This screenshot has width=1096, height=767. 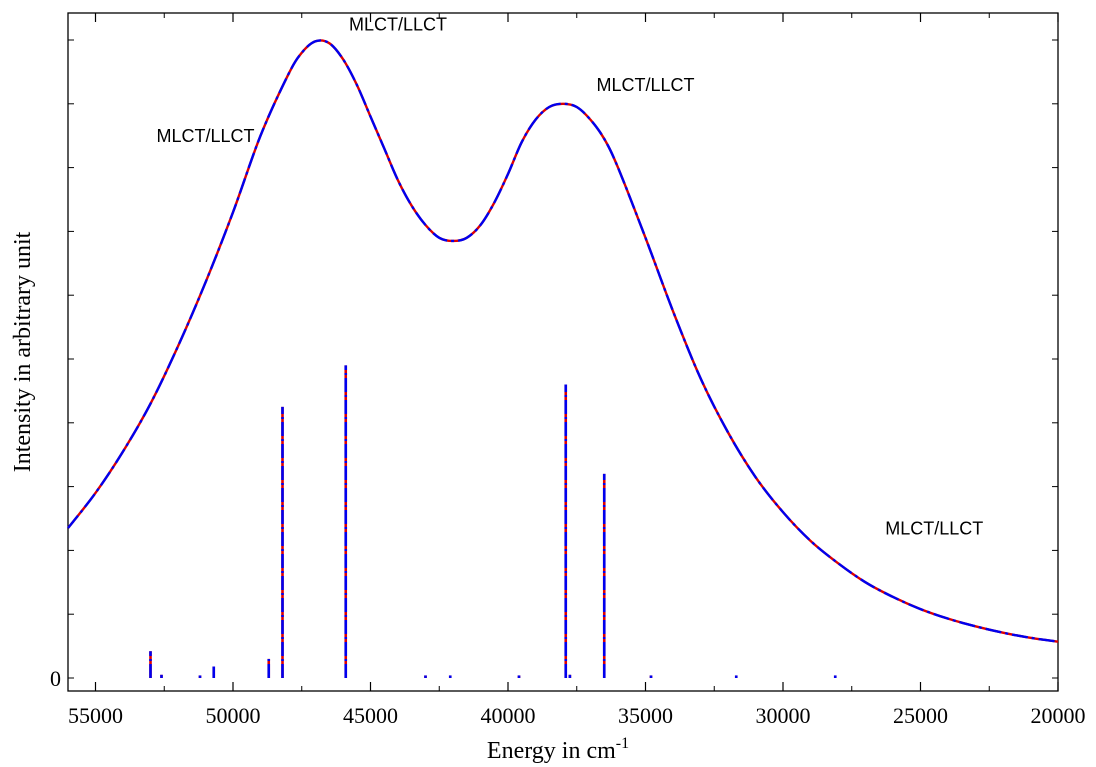 I want to click on annotation-mlct-llct-1: MLCT/LLCT, so click(x=205, y=136).